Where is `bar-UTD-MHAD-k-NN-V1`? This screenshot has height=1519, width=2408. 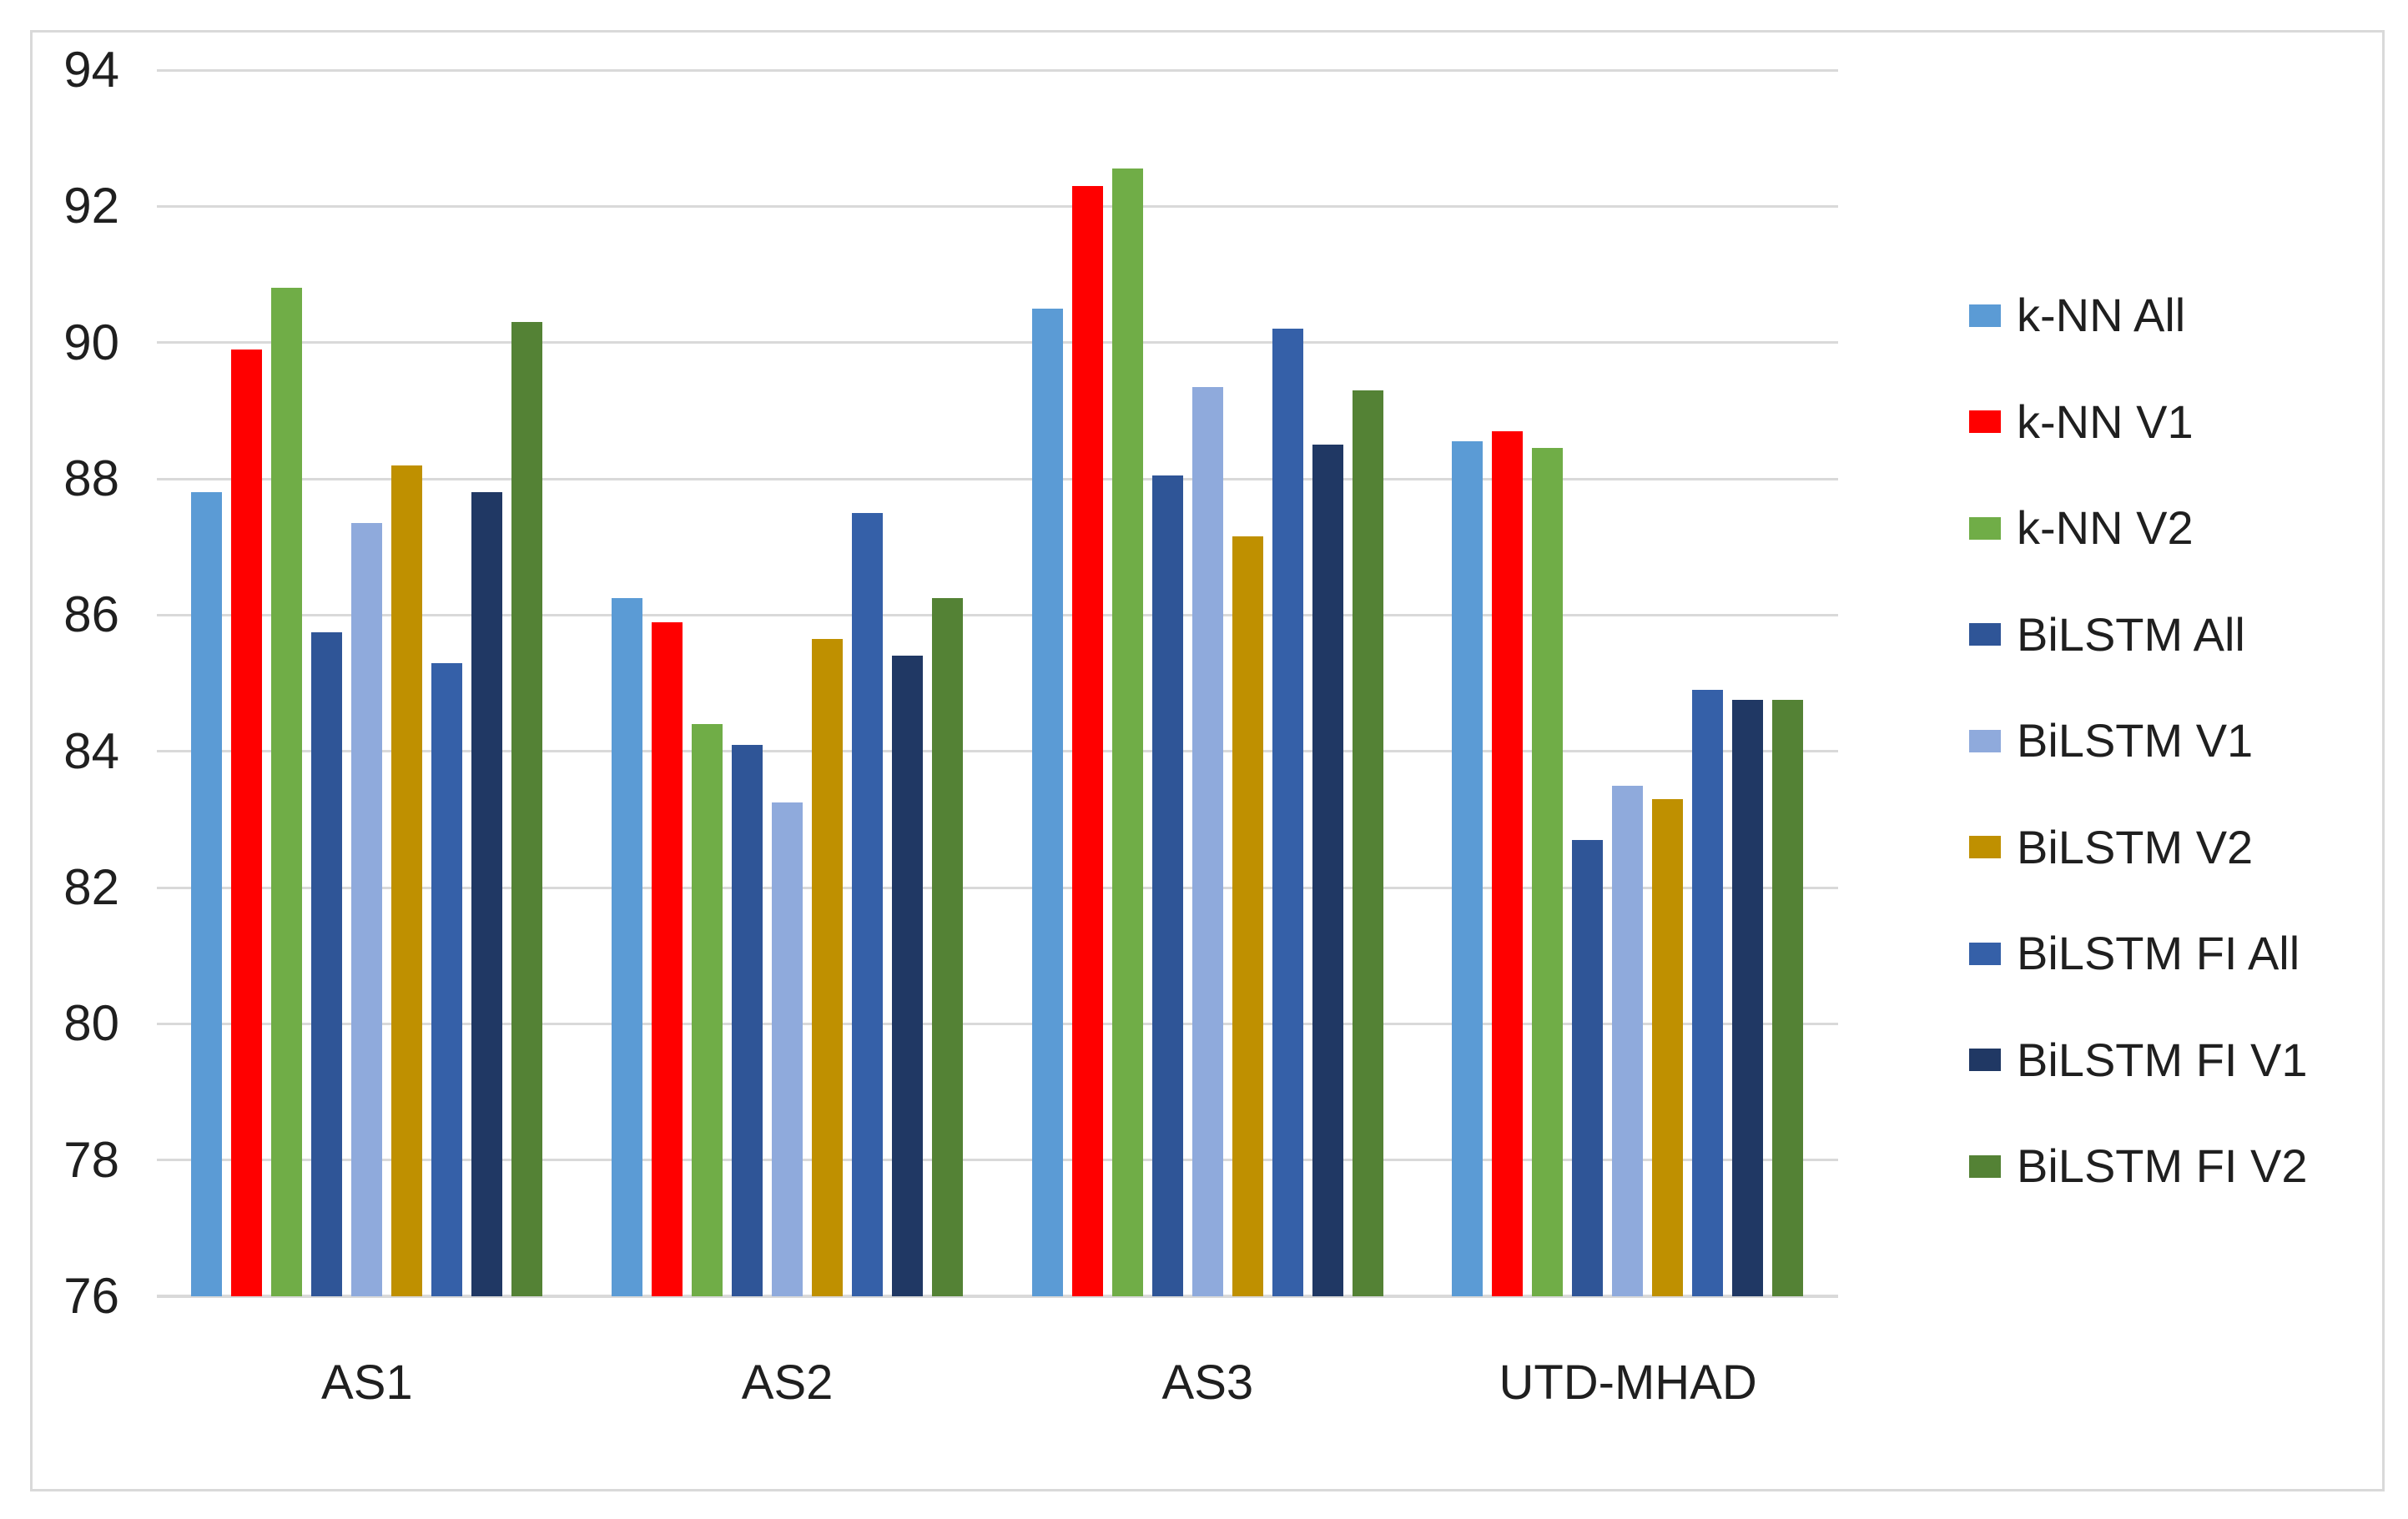
bar-UTD-MHAD-k-NN-V1 is located at coordinates (1508, 863).